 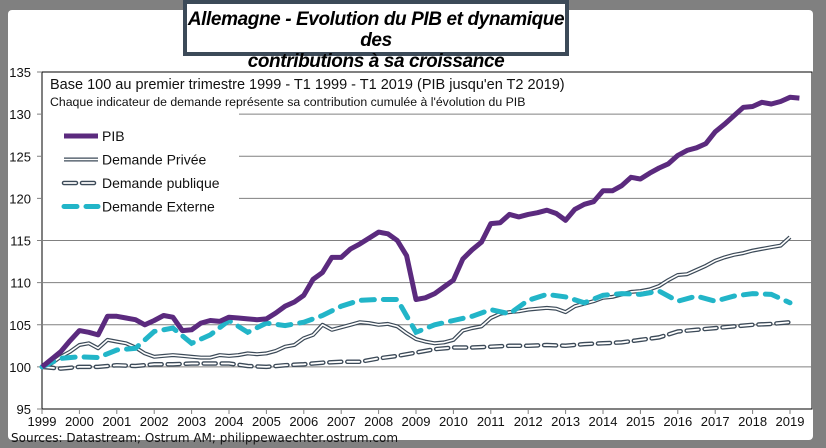 I want to click on y-tick-label: 130, so click(x=20, y=114).